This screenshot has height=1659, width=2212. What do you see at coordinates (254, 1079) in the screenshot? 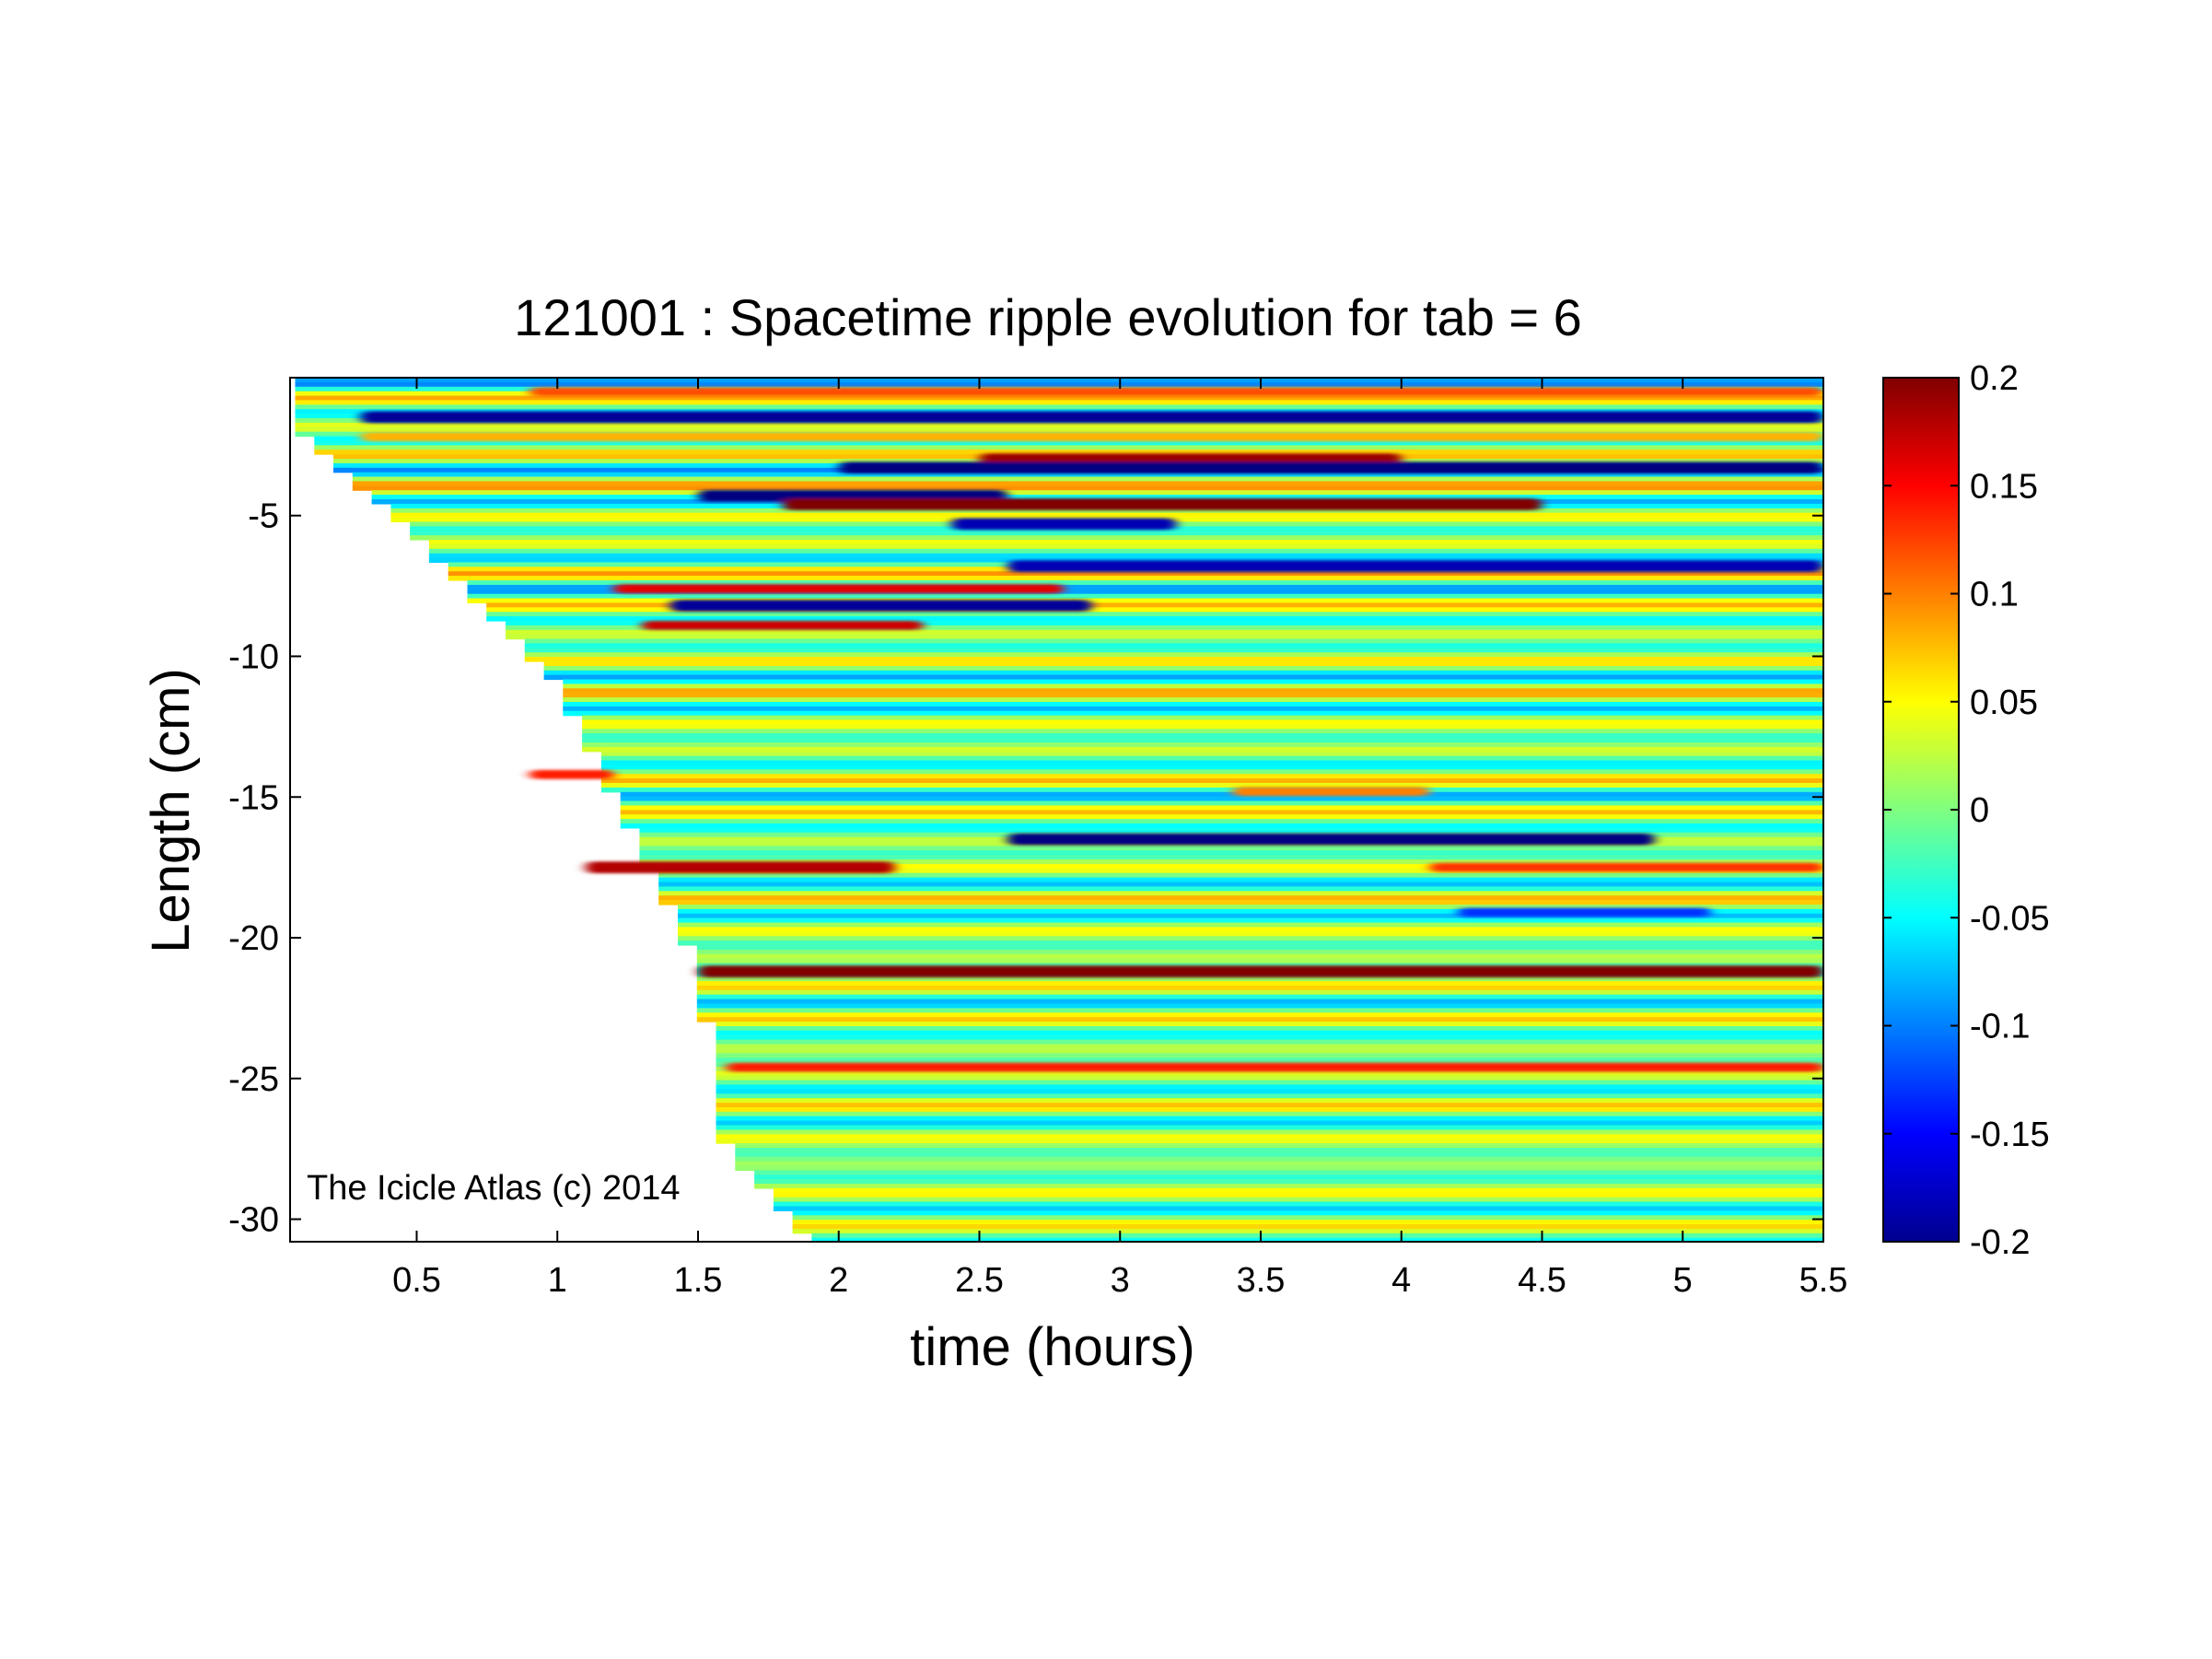
I see `y-tick-label: -25` at bounding box center [254, 1079].